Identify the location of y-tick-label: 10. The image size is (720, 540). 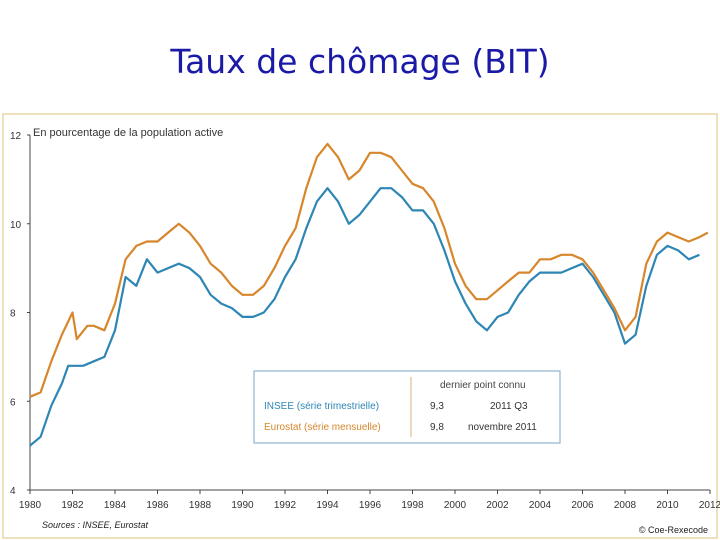
(16, 225).